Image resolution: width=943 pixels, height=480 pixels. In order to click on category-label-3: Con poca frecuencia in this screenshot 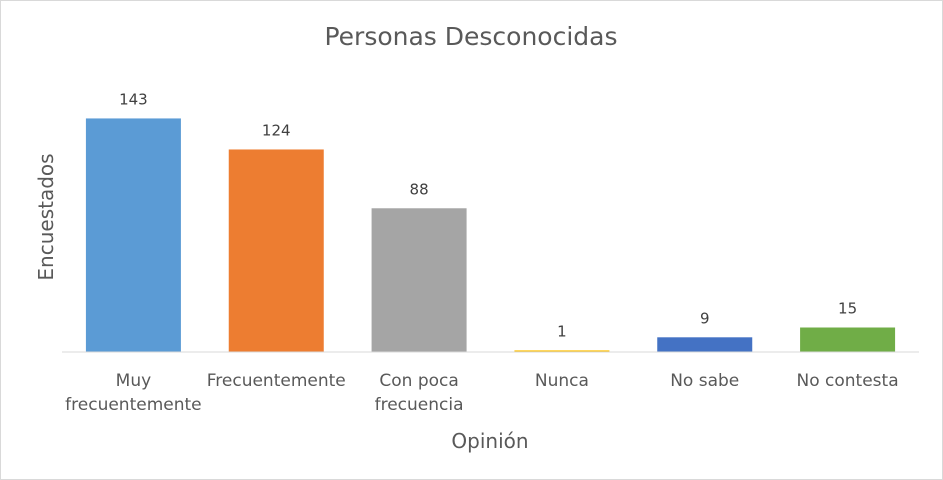, I will do `click(419, 393)`.